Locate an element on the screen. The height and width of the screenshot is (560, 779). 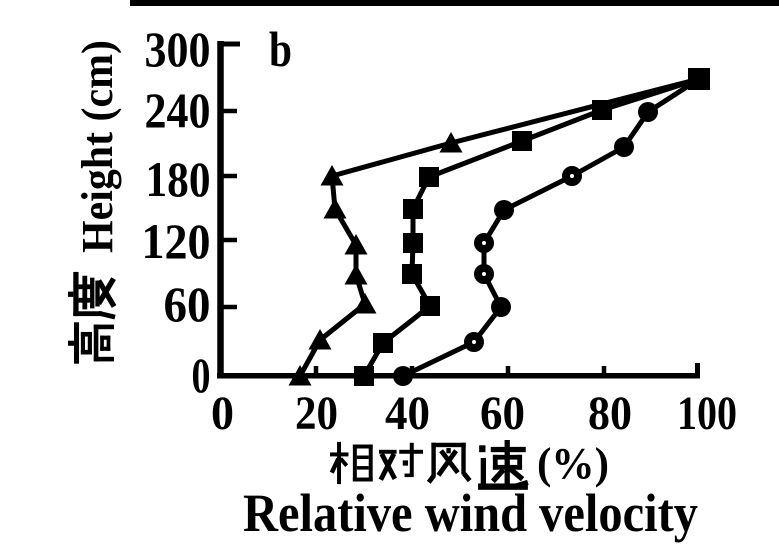
svg-text: 20 is located at coordinates (316, 413).